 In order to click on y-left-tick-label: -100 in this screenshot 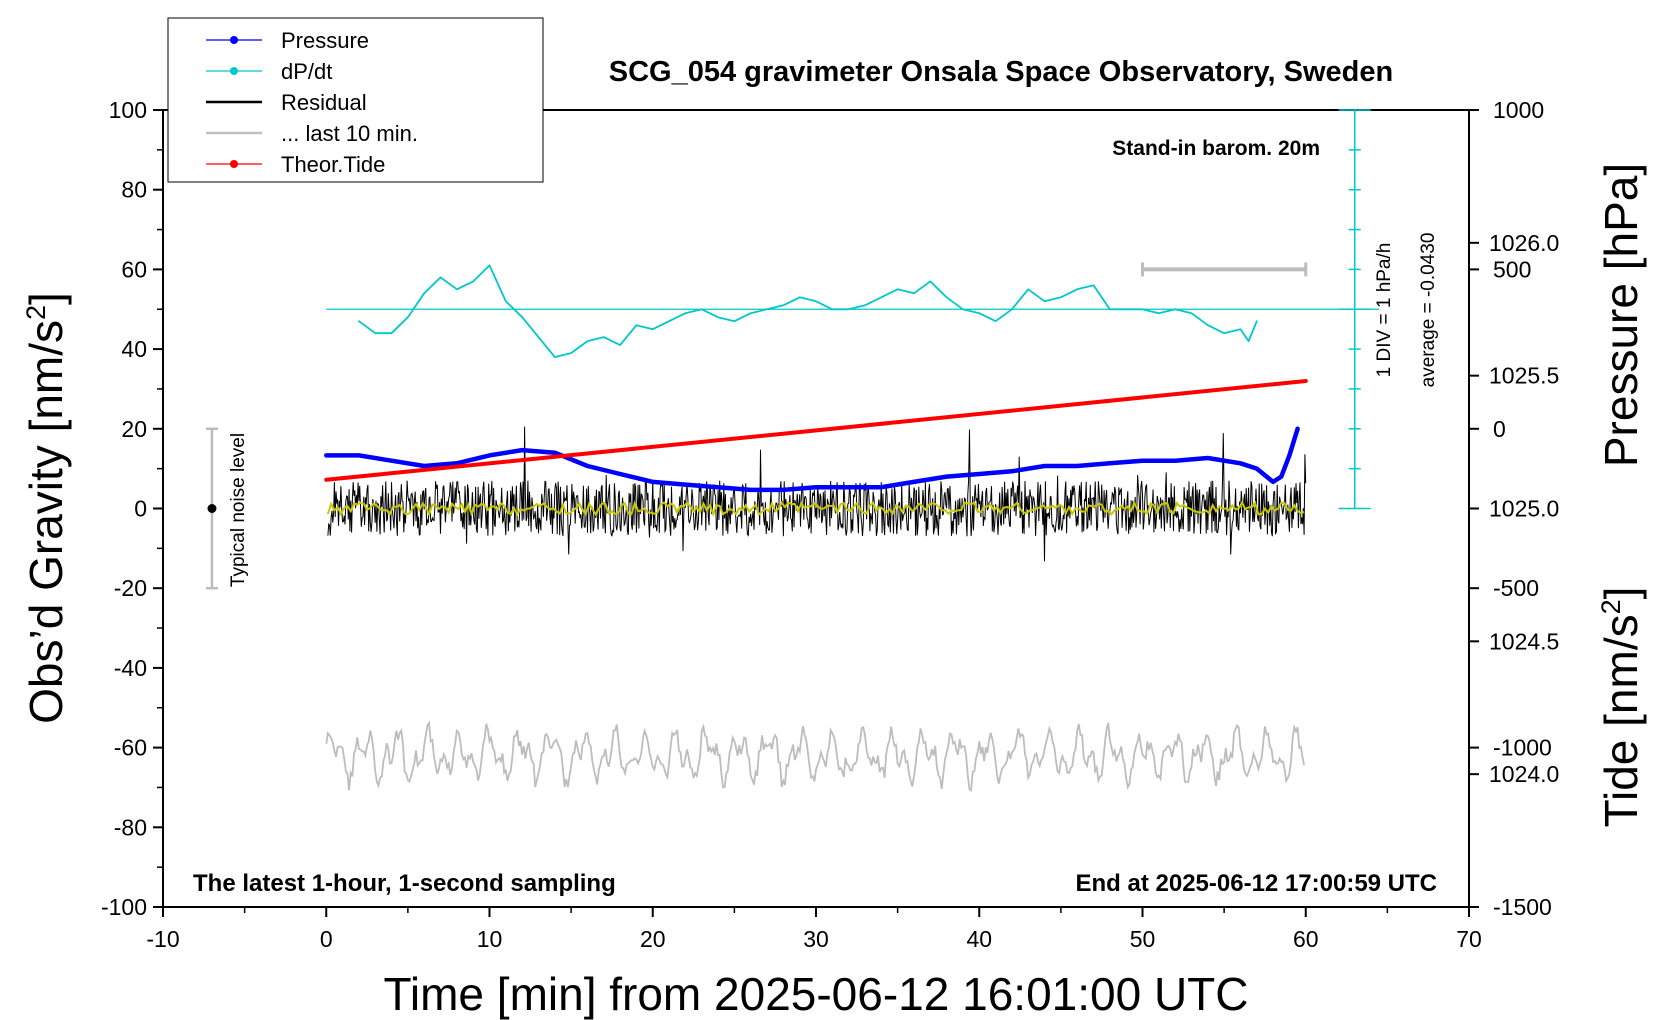, I will do `click(124, 907)`.